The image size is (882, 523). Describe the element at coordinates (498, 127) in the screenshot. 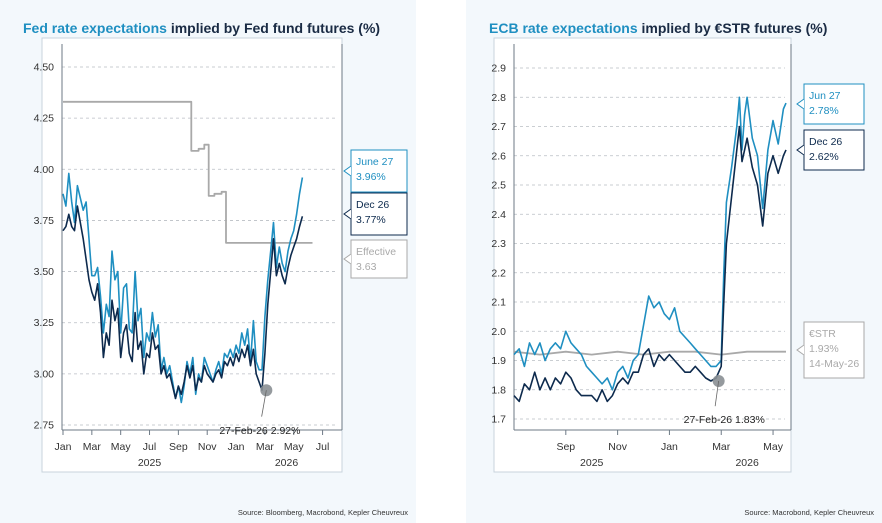

I see `y-tick-label: 2.7` at that location.